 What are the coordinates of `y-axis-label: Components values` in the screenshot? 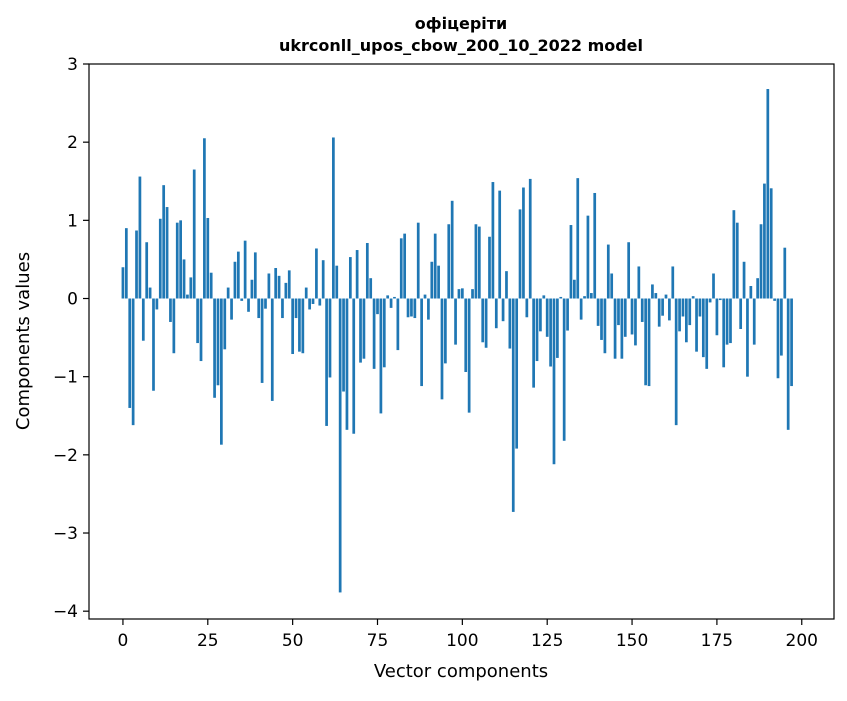 It's located at (23, 341).